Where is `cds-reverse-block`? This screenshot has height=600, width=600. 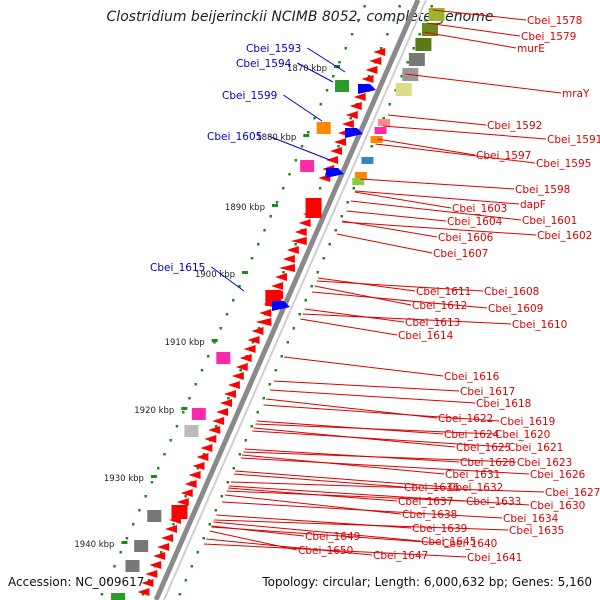 cds-reverse-block is located at coordinates (179, 512).